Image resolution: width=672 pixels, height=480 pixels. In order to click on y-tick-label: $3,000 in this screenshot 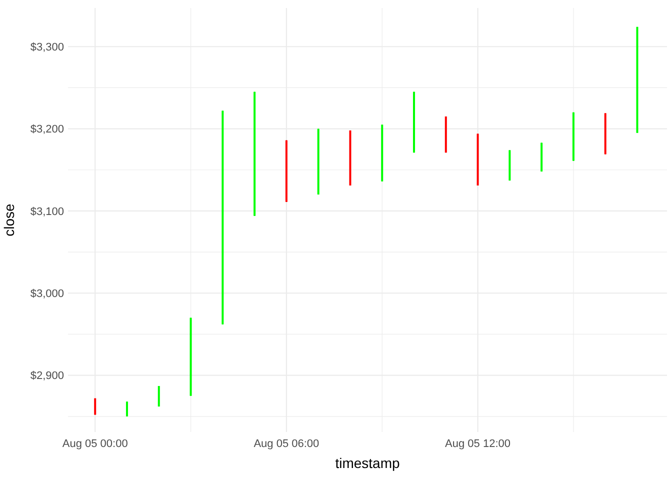, I will do `click(47, 294)`.